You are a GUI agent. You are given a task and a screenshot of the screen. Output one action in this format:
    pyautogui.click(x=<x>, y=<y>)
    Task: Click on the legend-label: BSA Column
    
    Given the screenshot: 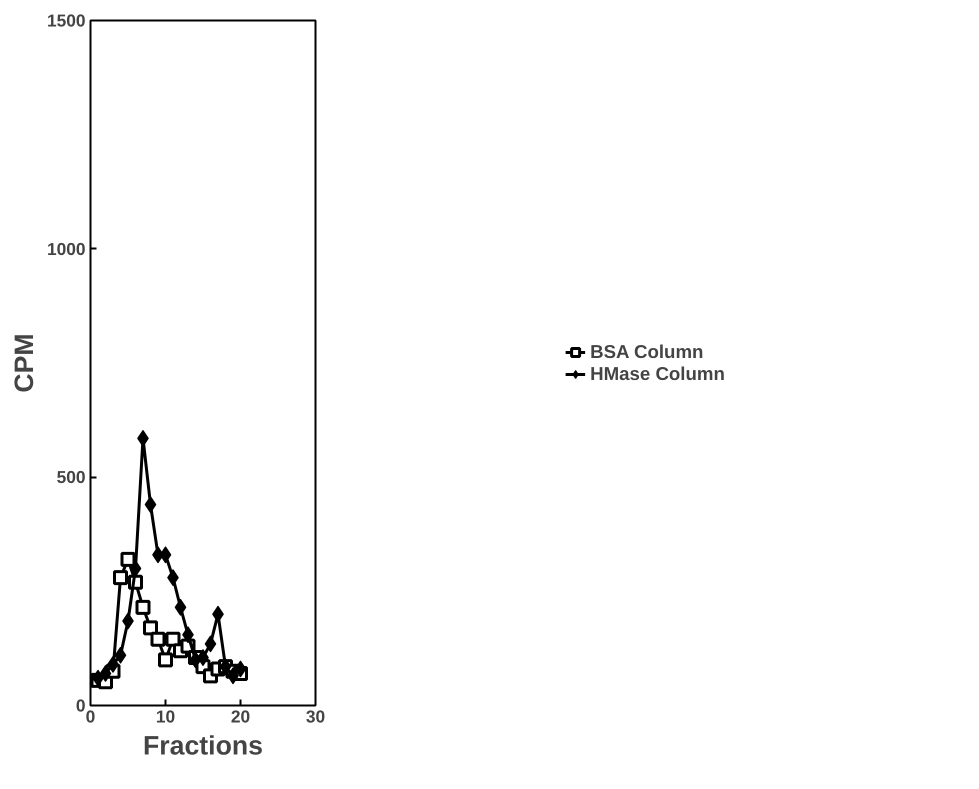 What is the action you would take?
    pyautogui.click(x=647, y=351)
    